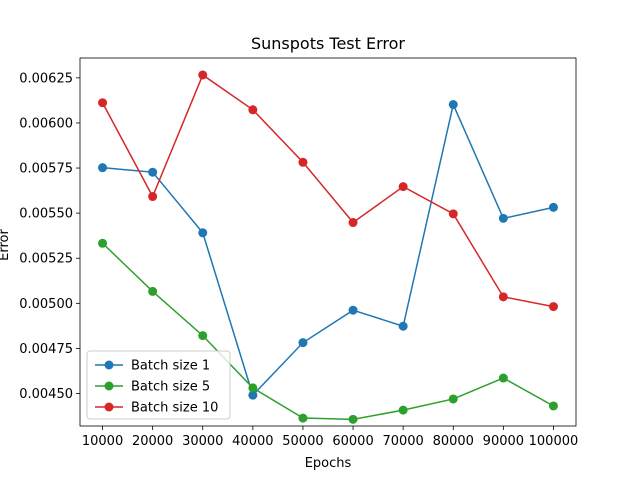 The image size is (640, 480). I want to click on x-tick-label: 10000, so click(102, 441).